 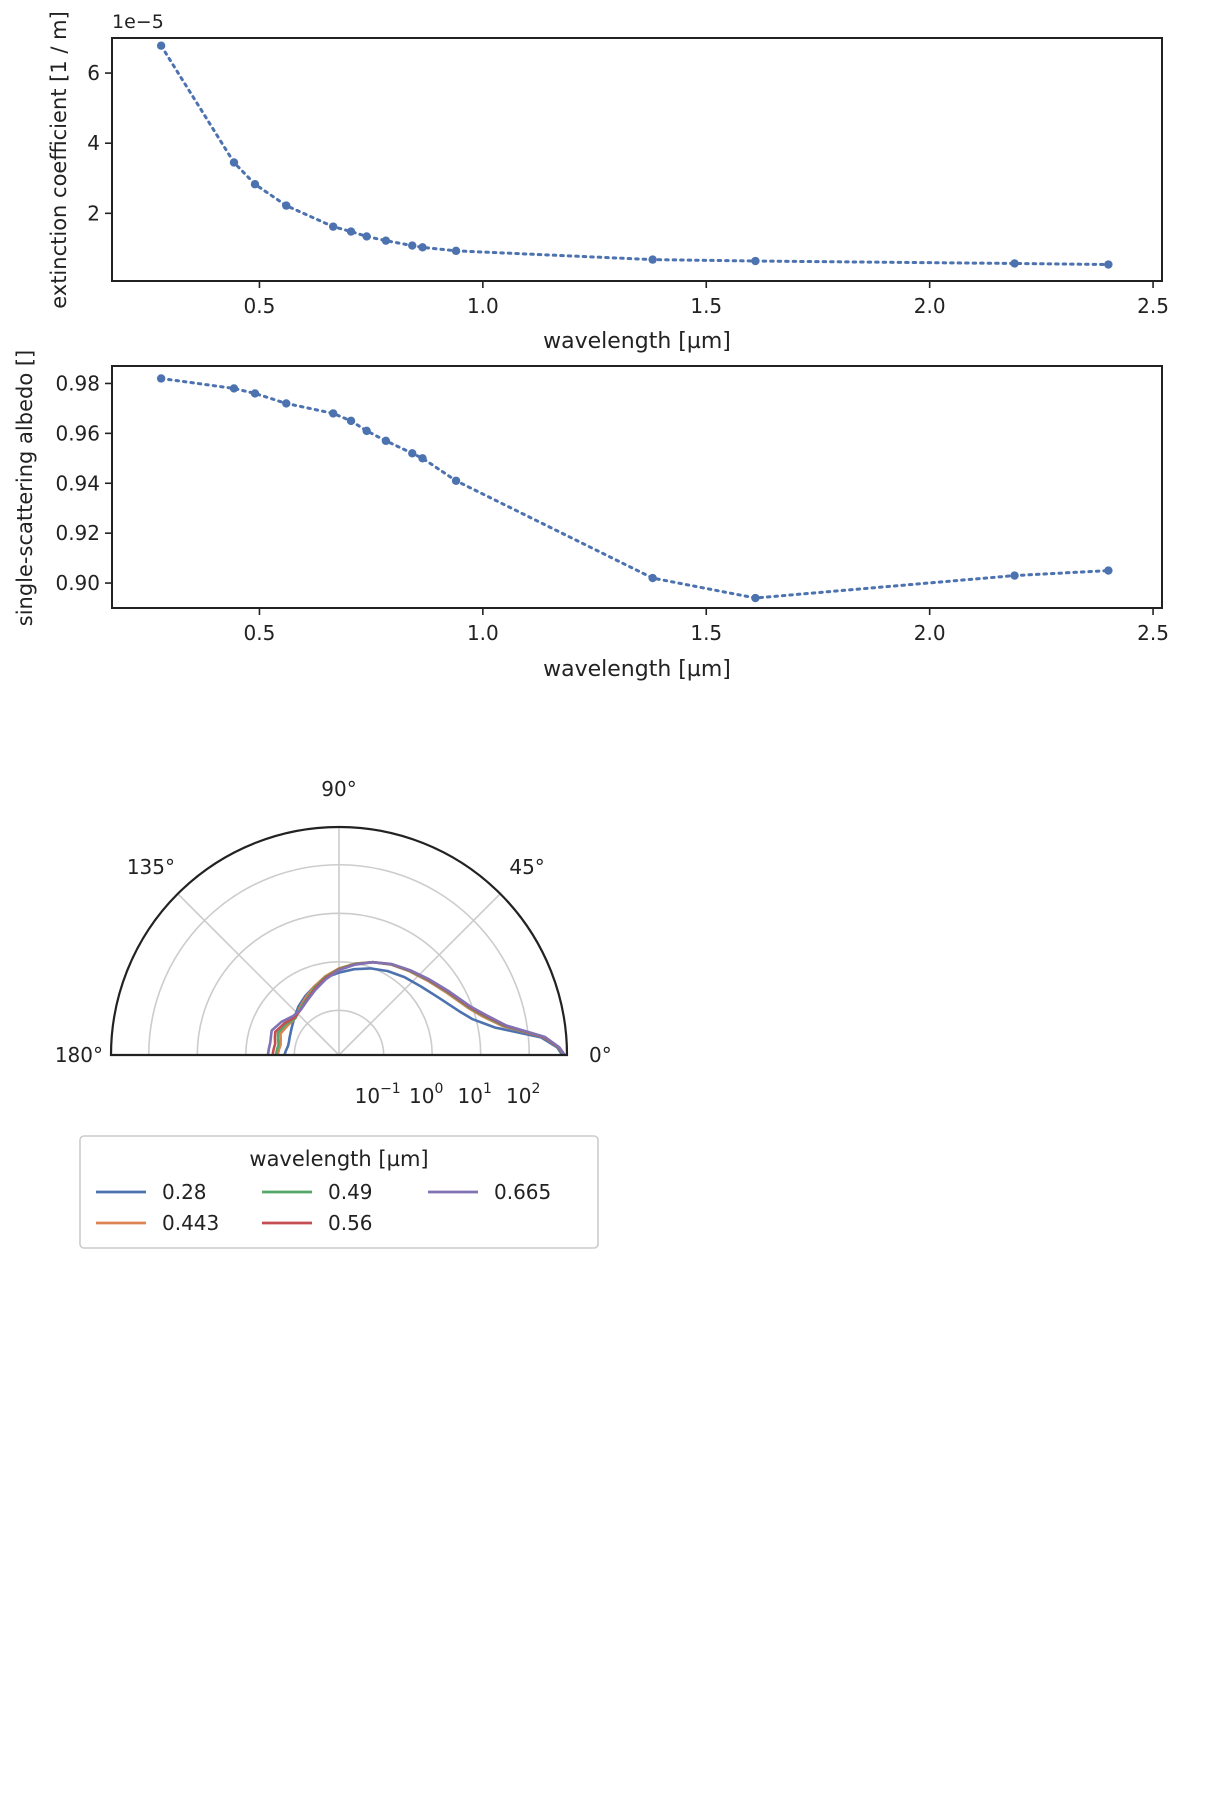 What do you see at coordinates (184, 1192) in the screenshot?
I see `legend-entry-label: 0.28` at bounding box center [184, 1192].